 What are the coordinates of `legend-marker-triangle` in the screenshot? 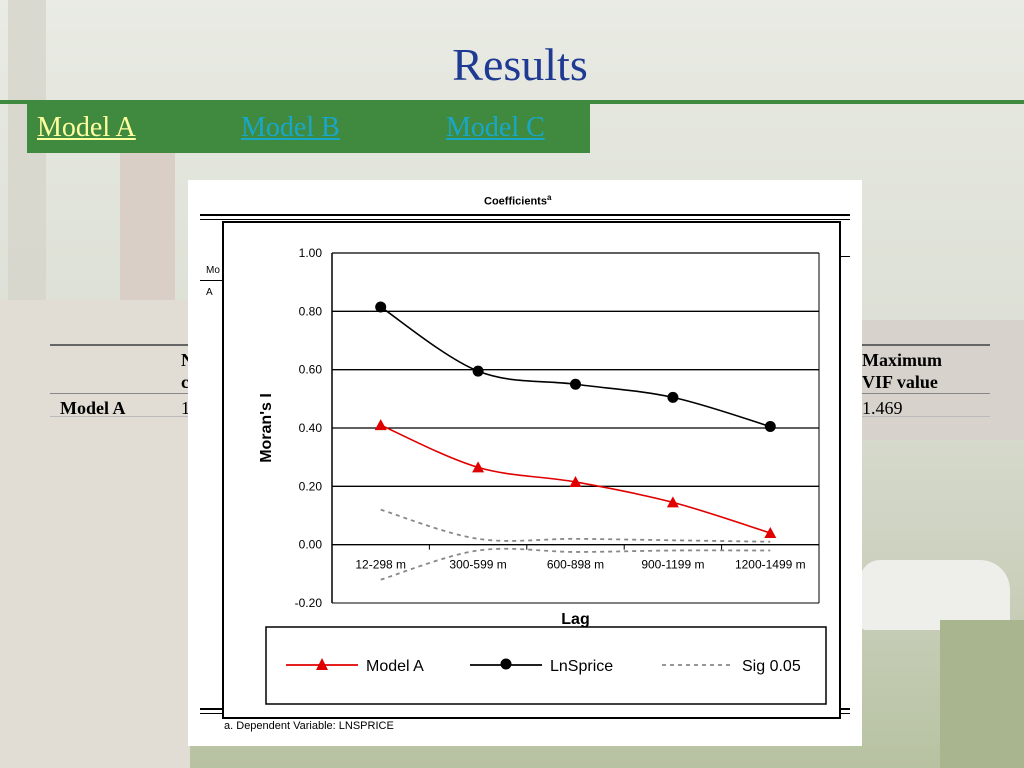 It's located at (322, 664).